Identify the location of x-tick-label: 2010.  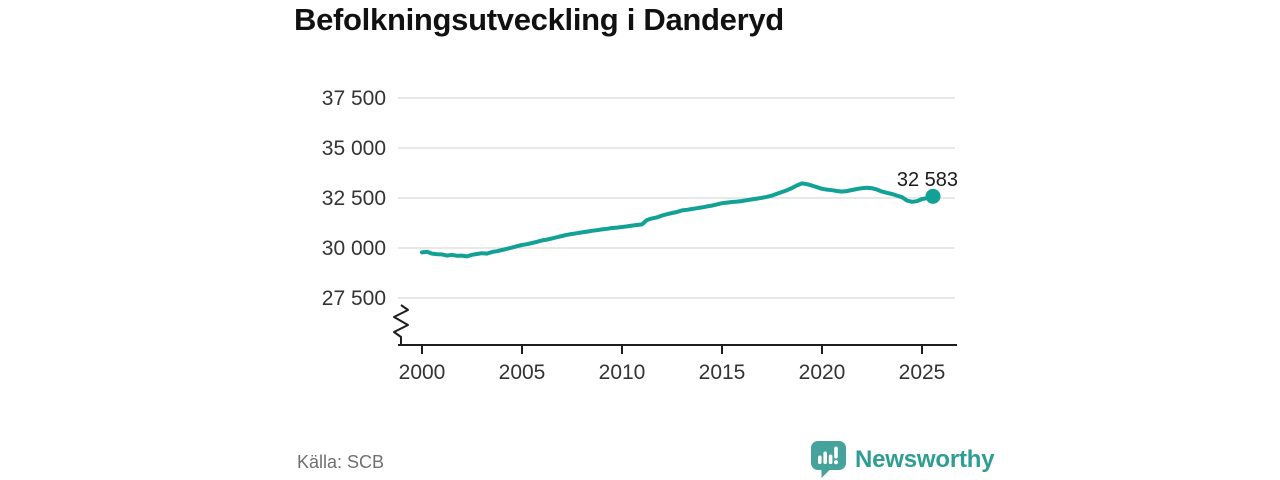
(622, 372).